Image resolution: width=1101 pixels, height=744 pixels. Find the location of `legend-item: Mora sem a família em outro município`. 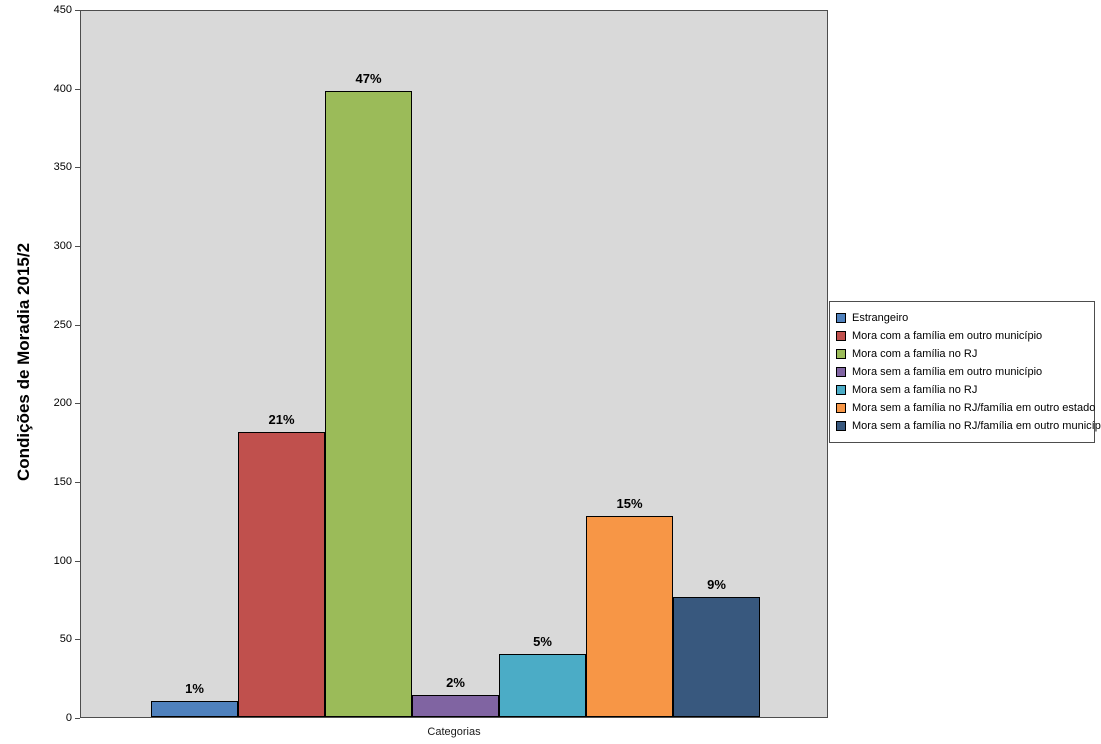

legend-item: Mora sem a família em outro município is located at coordinates (962, 372).